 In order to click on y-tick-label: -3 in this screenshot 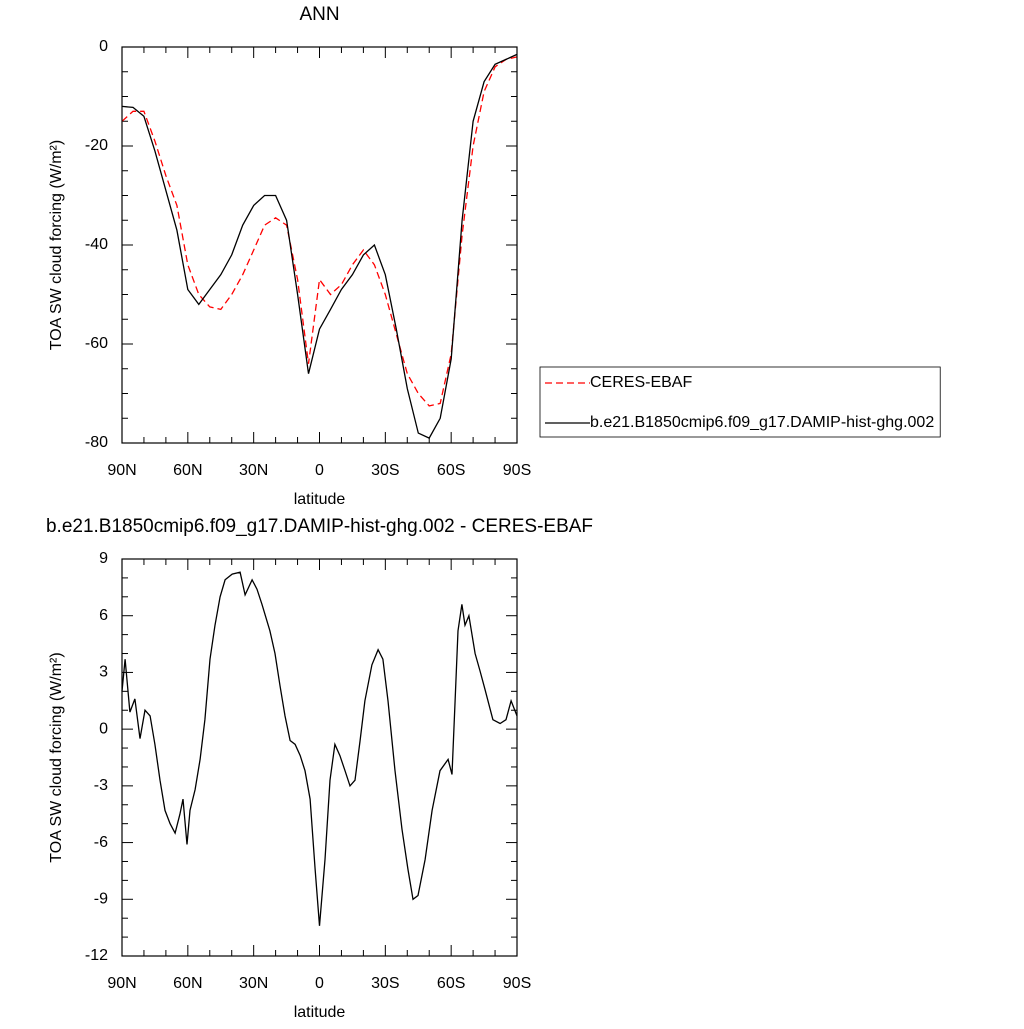, I will do `click(101, 785)`.